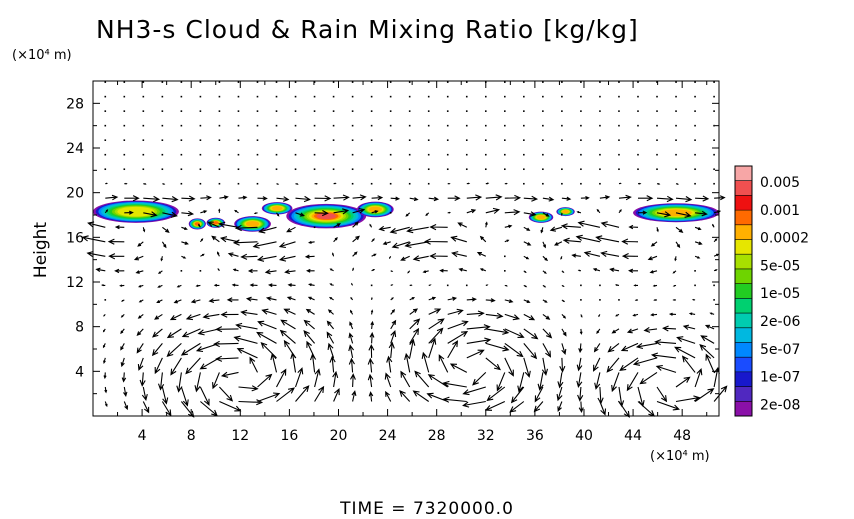 The height and width of the screenshot is (519, 854). I want to click on x-tick-label: 8, so click(191, 436).